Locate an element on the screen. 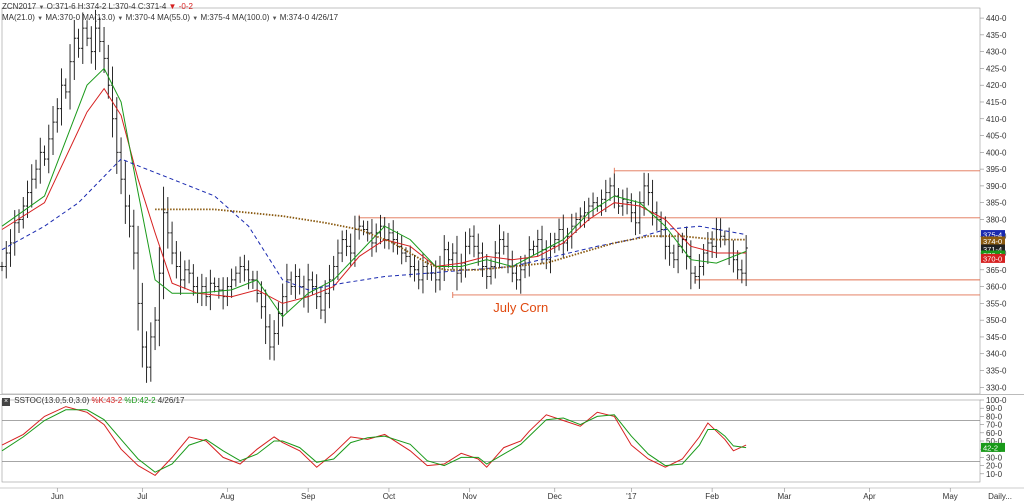 The width and height of the screenshot is (1024, 503). change-value: -0-2 is located at coordinates (185, 6).